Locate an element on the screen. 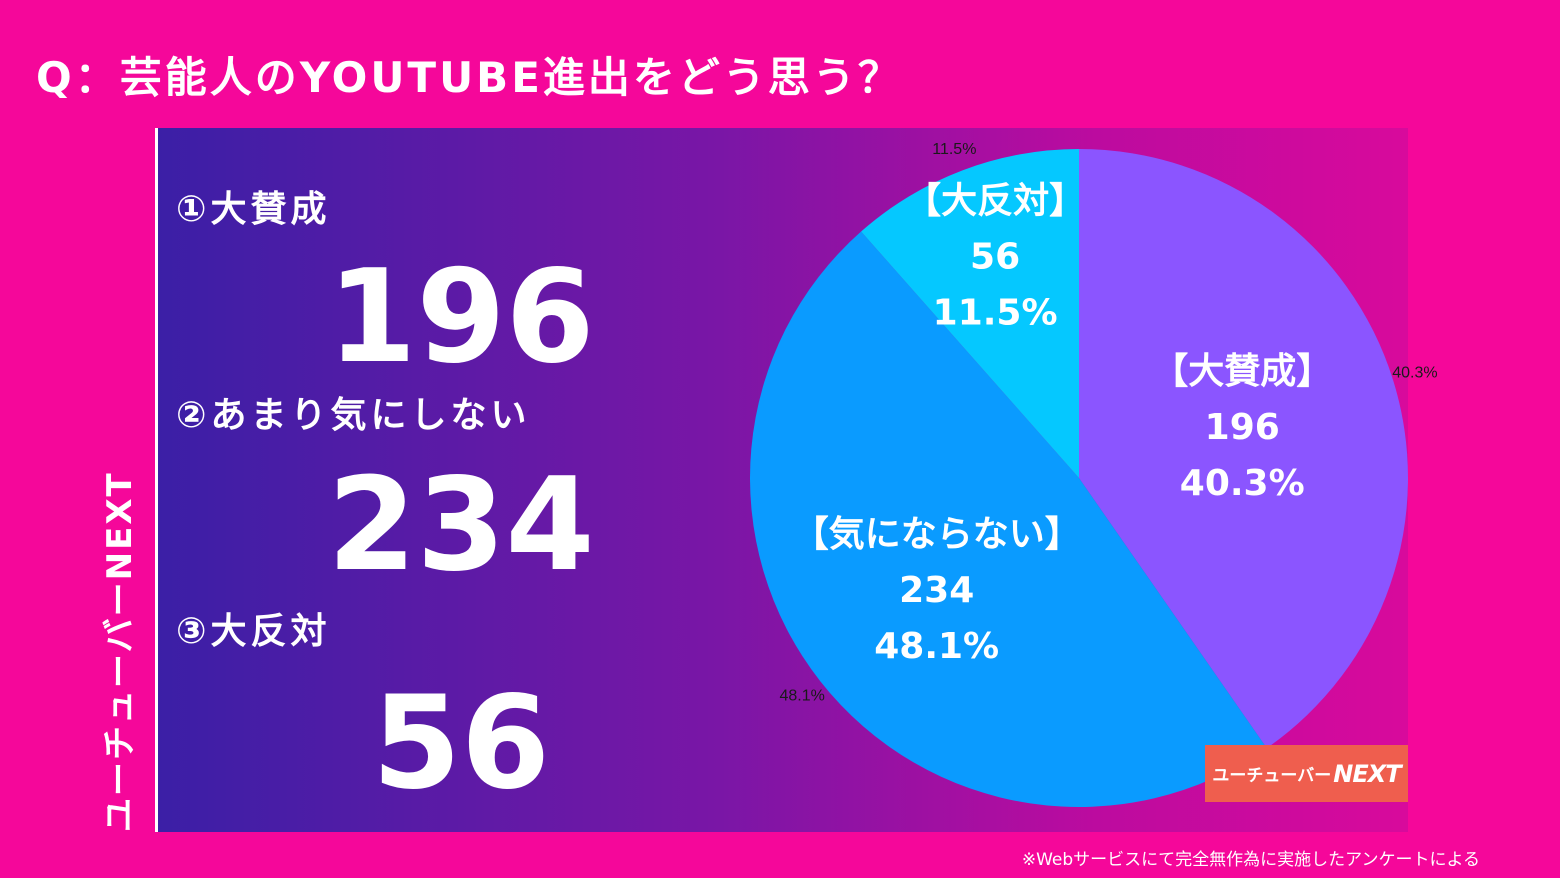 The image size is (1560, 878). item-label-3: ③大反対 is located at coordinates (253, 631).